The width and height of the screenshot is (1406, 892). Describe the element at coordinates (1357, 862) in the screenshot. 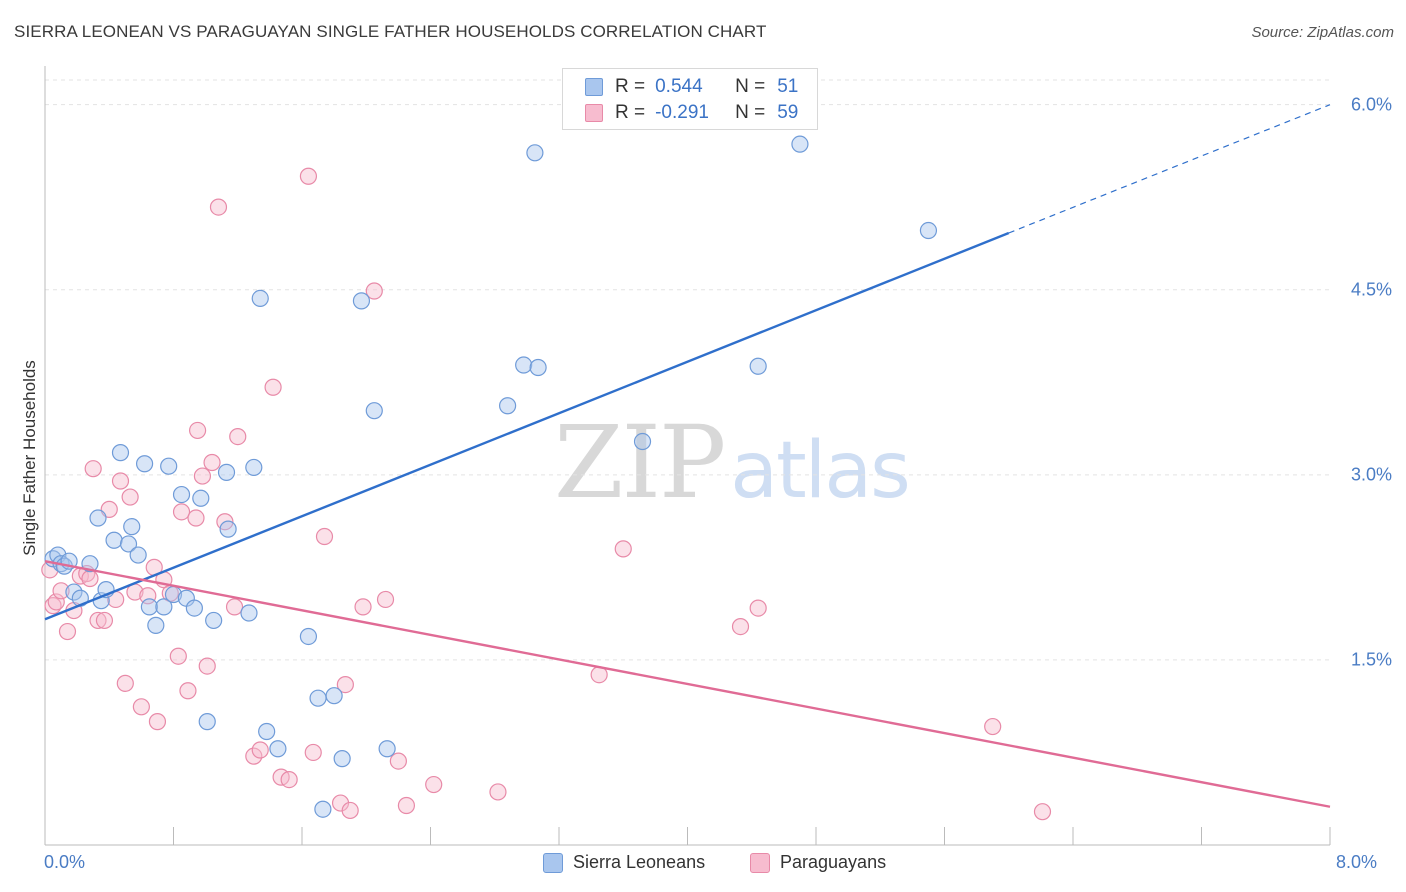

I see `x-tick-label-max: 8.0%` at that location.